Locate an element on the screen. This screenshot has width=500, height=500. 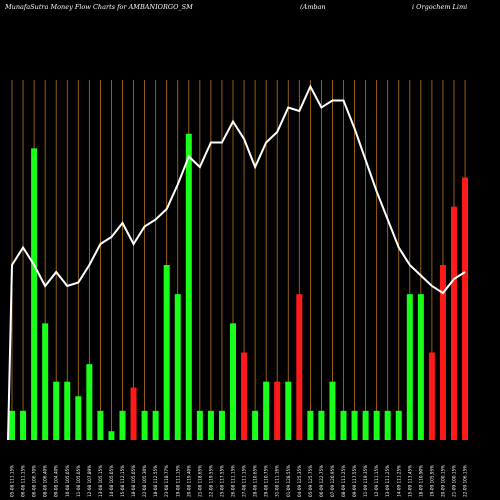
x-tick-label: 23-08 118.77% is located at coordinates (166, 481).